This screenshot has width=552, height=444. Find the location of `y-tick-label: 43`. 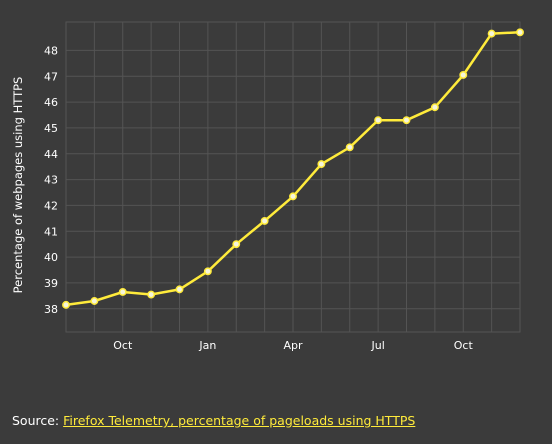

y-tick-label: 43 is located at coordinates (51, 180).